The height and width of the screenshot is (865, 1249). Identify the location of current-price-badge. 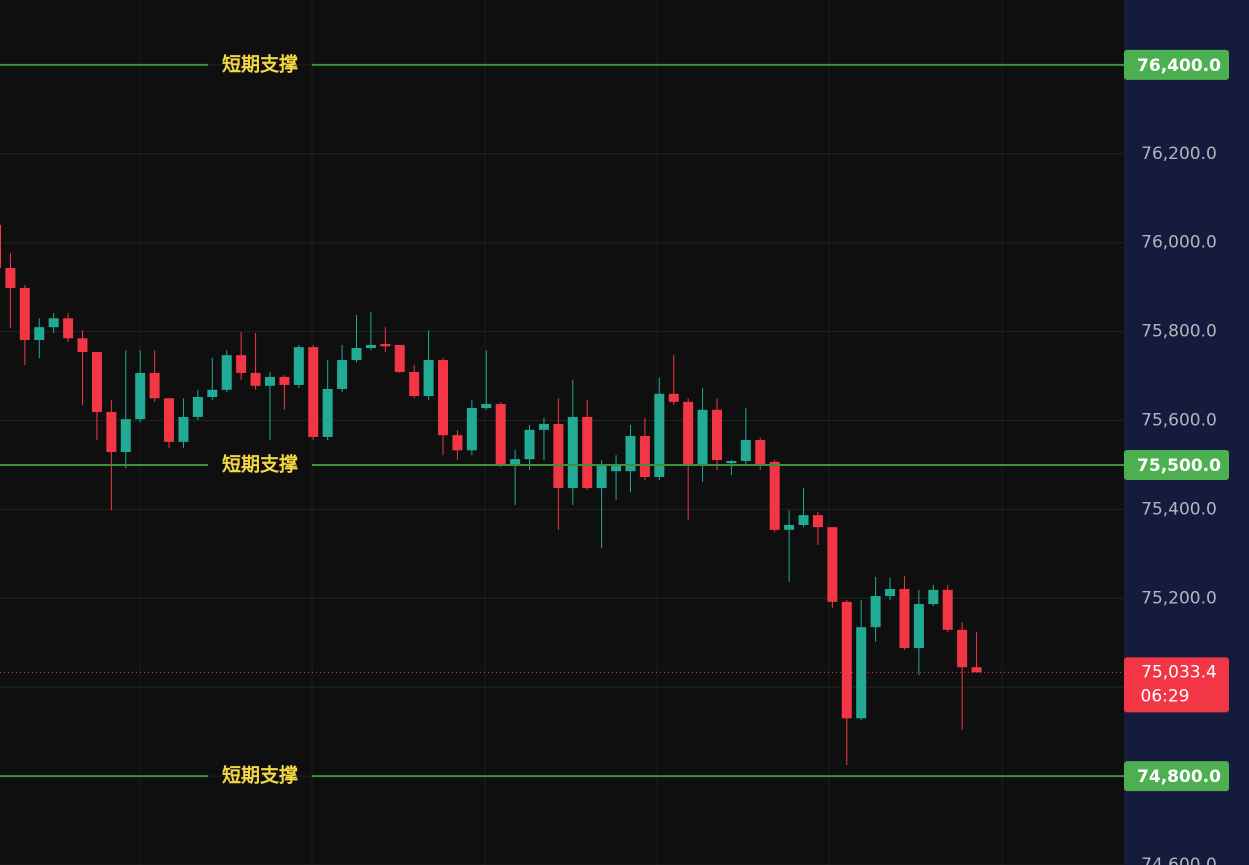
(1176, 685).